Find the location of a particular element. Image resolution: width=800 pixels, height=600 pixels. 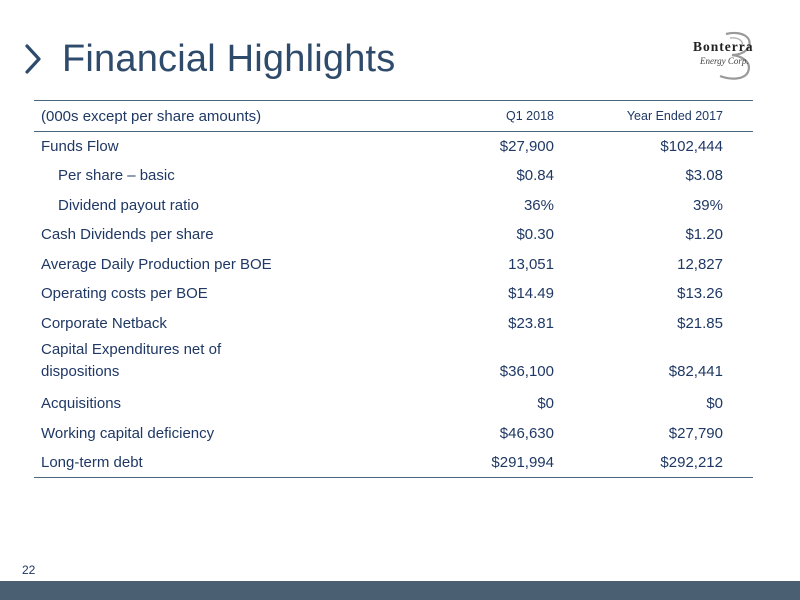

table-row: Corporate Netback $23.81 $21.85 is located at coordinates (393, 324).